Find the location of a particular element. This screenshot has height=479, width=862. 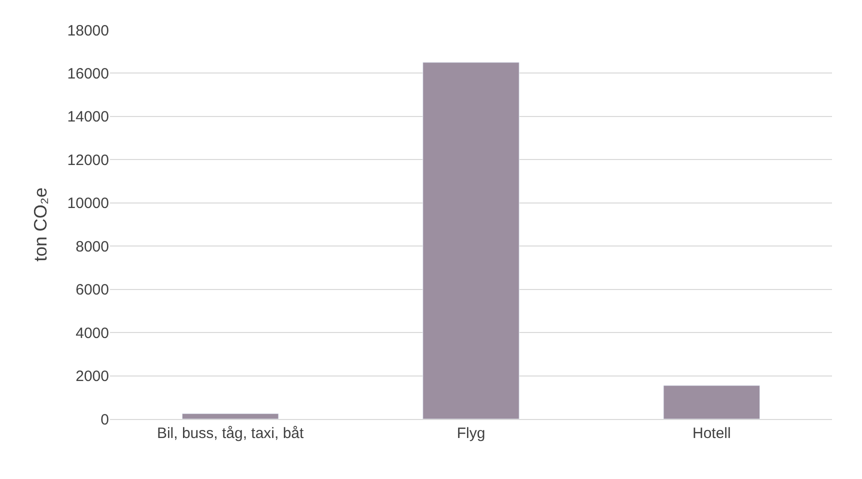

y-tick-label: 6000 is located at coordinates (92, 290).